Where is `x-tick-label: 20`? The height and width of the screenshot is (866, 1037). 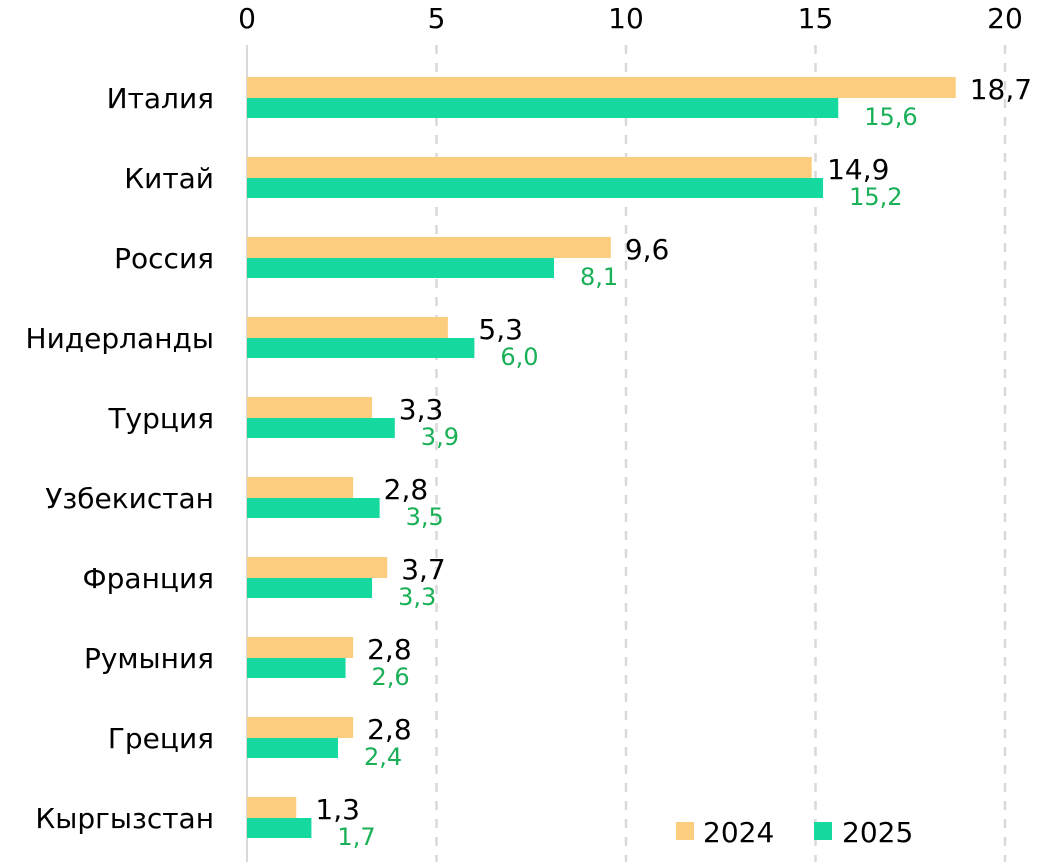 x-tick-label: 20 is located at coordinates (1005, 18).